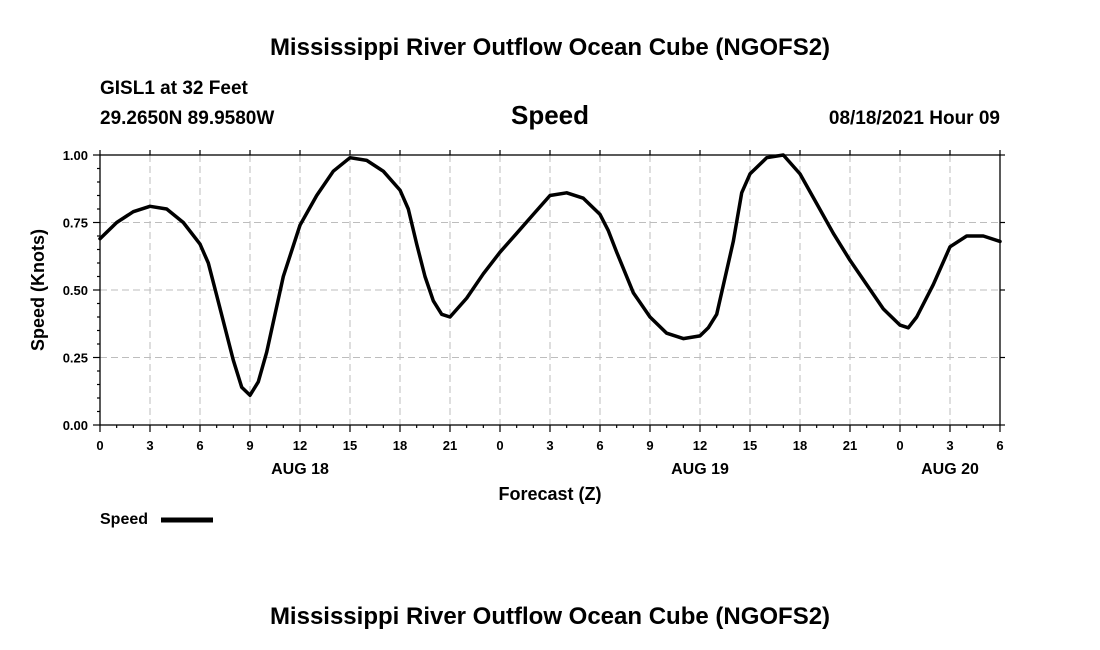  I want to click on date-labels: AUG 18 AUG 19 AUG 20, so click(625, 469).